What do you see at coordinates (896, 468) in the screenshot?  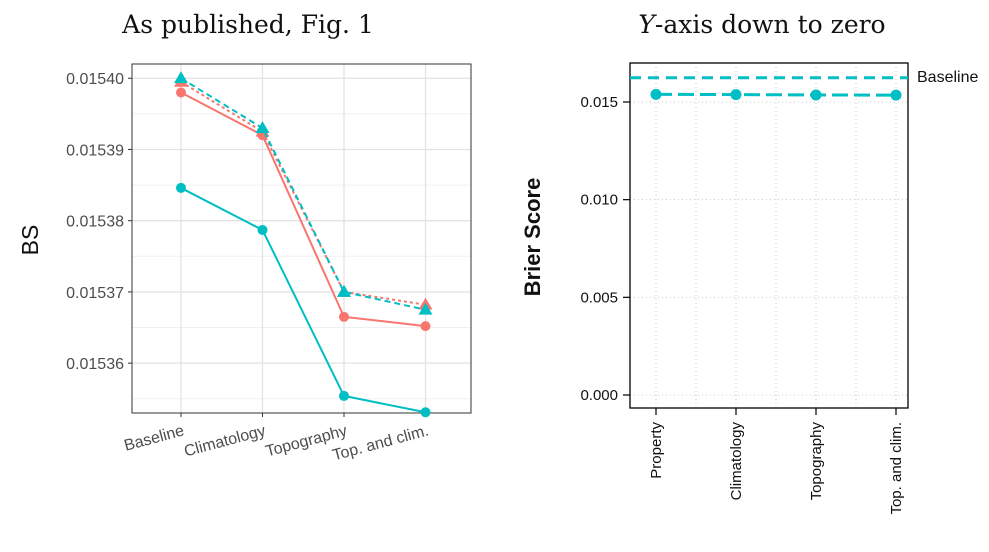 I see `right-x-tick-label: Top. and clim.` at bounding box center [896, 468].